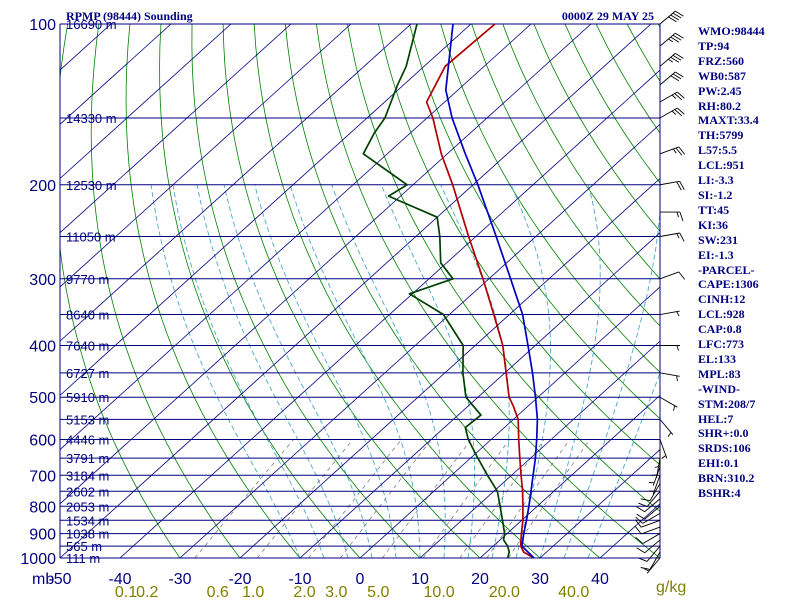  What do you see at coordinates (716, 418) in the screenshot?
I see `index-row: HEL:7` at bounding box center [716, 418].